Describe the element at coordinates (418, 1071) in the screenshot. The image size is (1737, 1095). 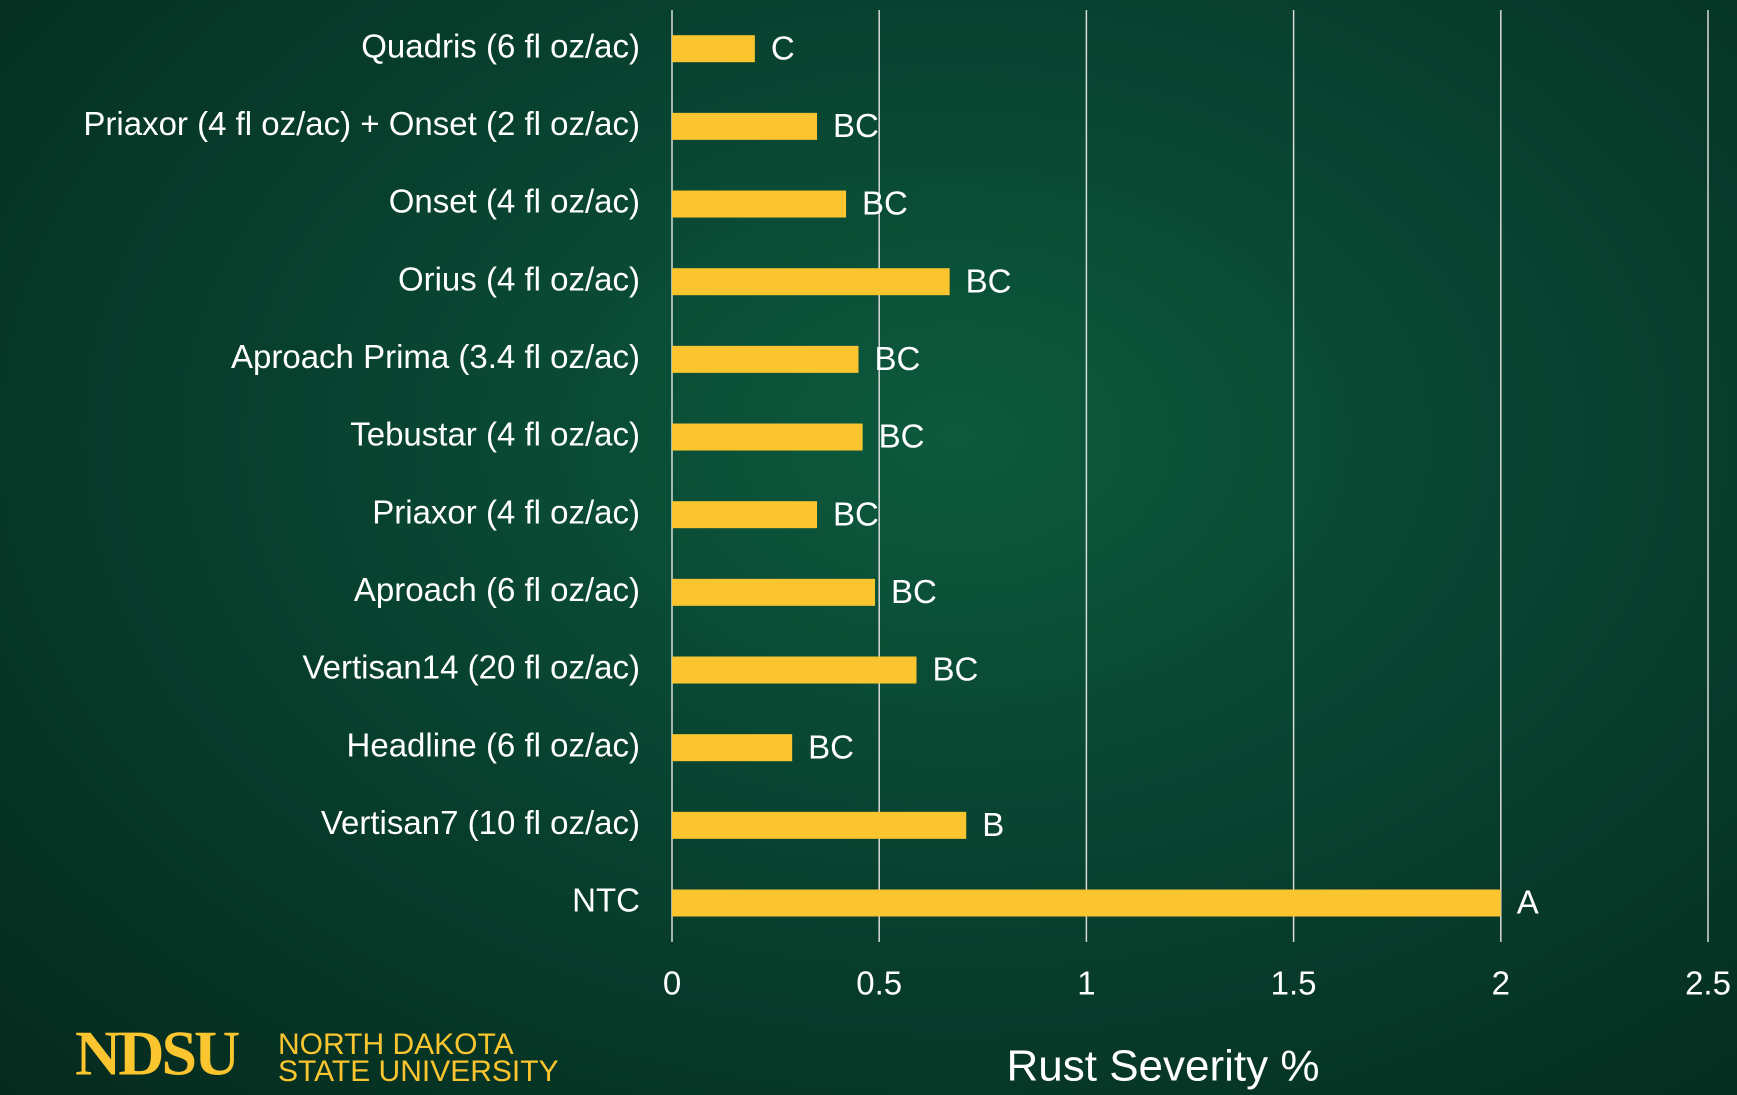
I see `logo-line: STATE UNIVERSITY` at that location.